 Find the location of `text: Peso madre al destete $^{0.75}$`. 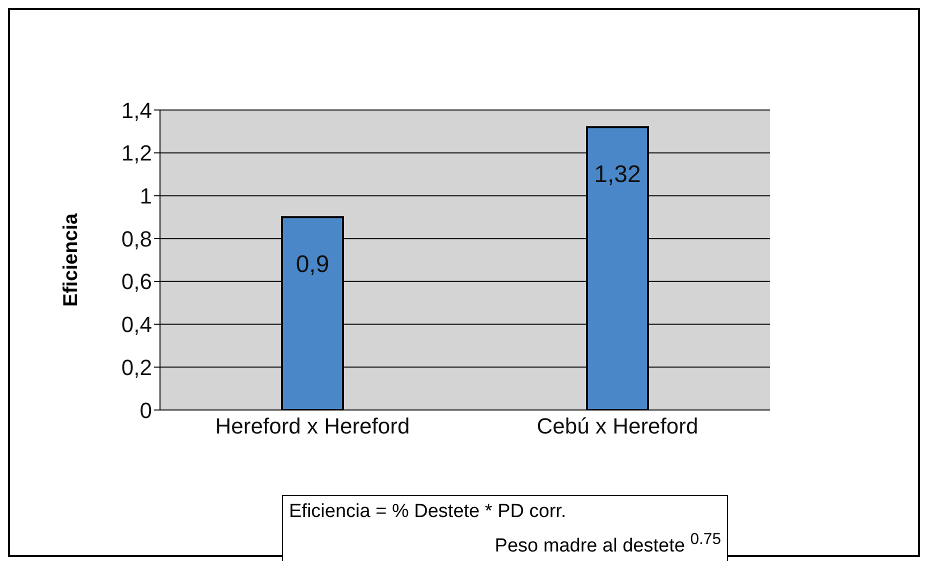

text: Peso madre al destete $^{0.75}$ is located at coordinates (607, 544).